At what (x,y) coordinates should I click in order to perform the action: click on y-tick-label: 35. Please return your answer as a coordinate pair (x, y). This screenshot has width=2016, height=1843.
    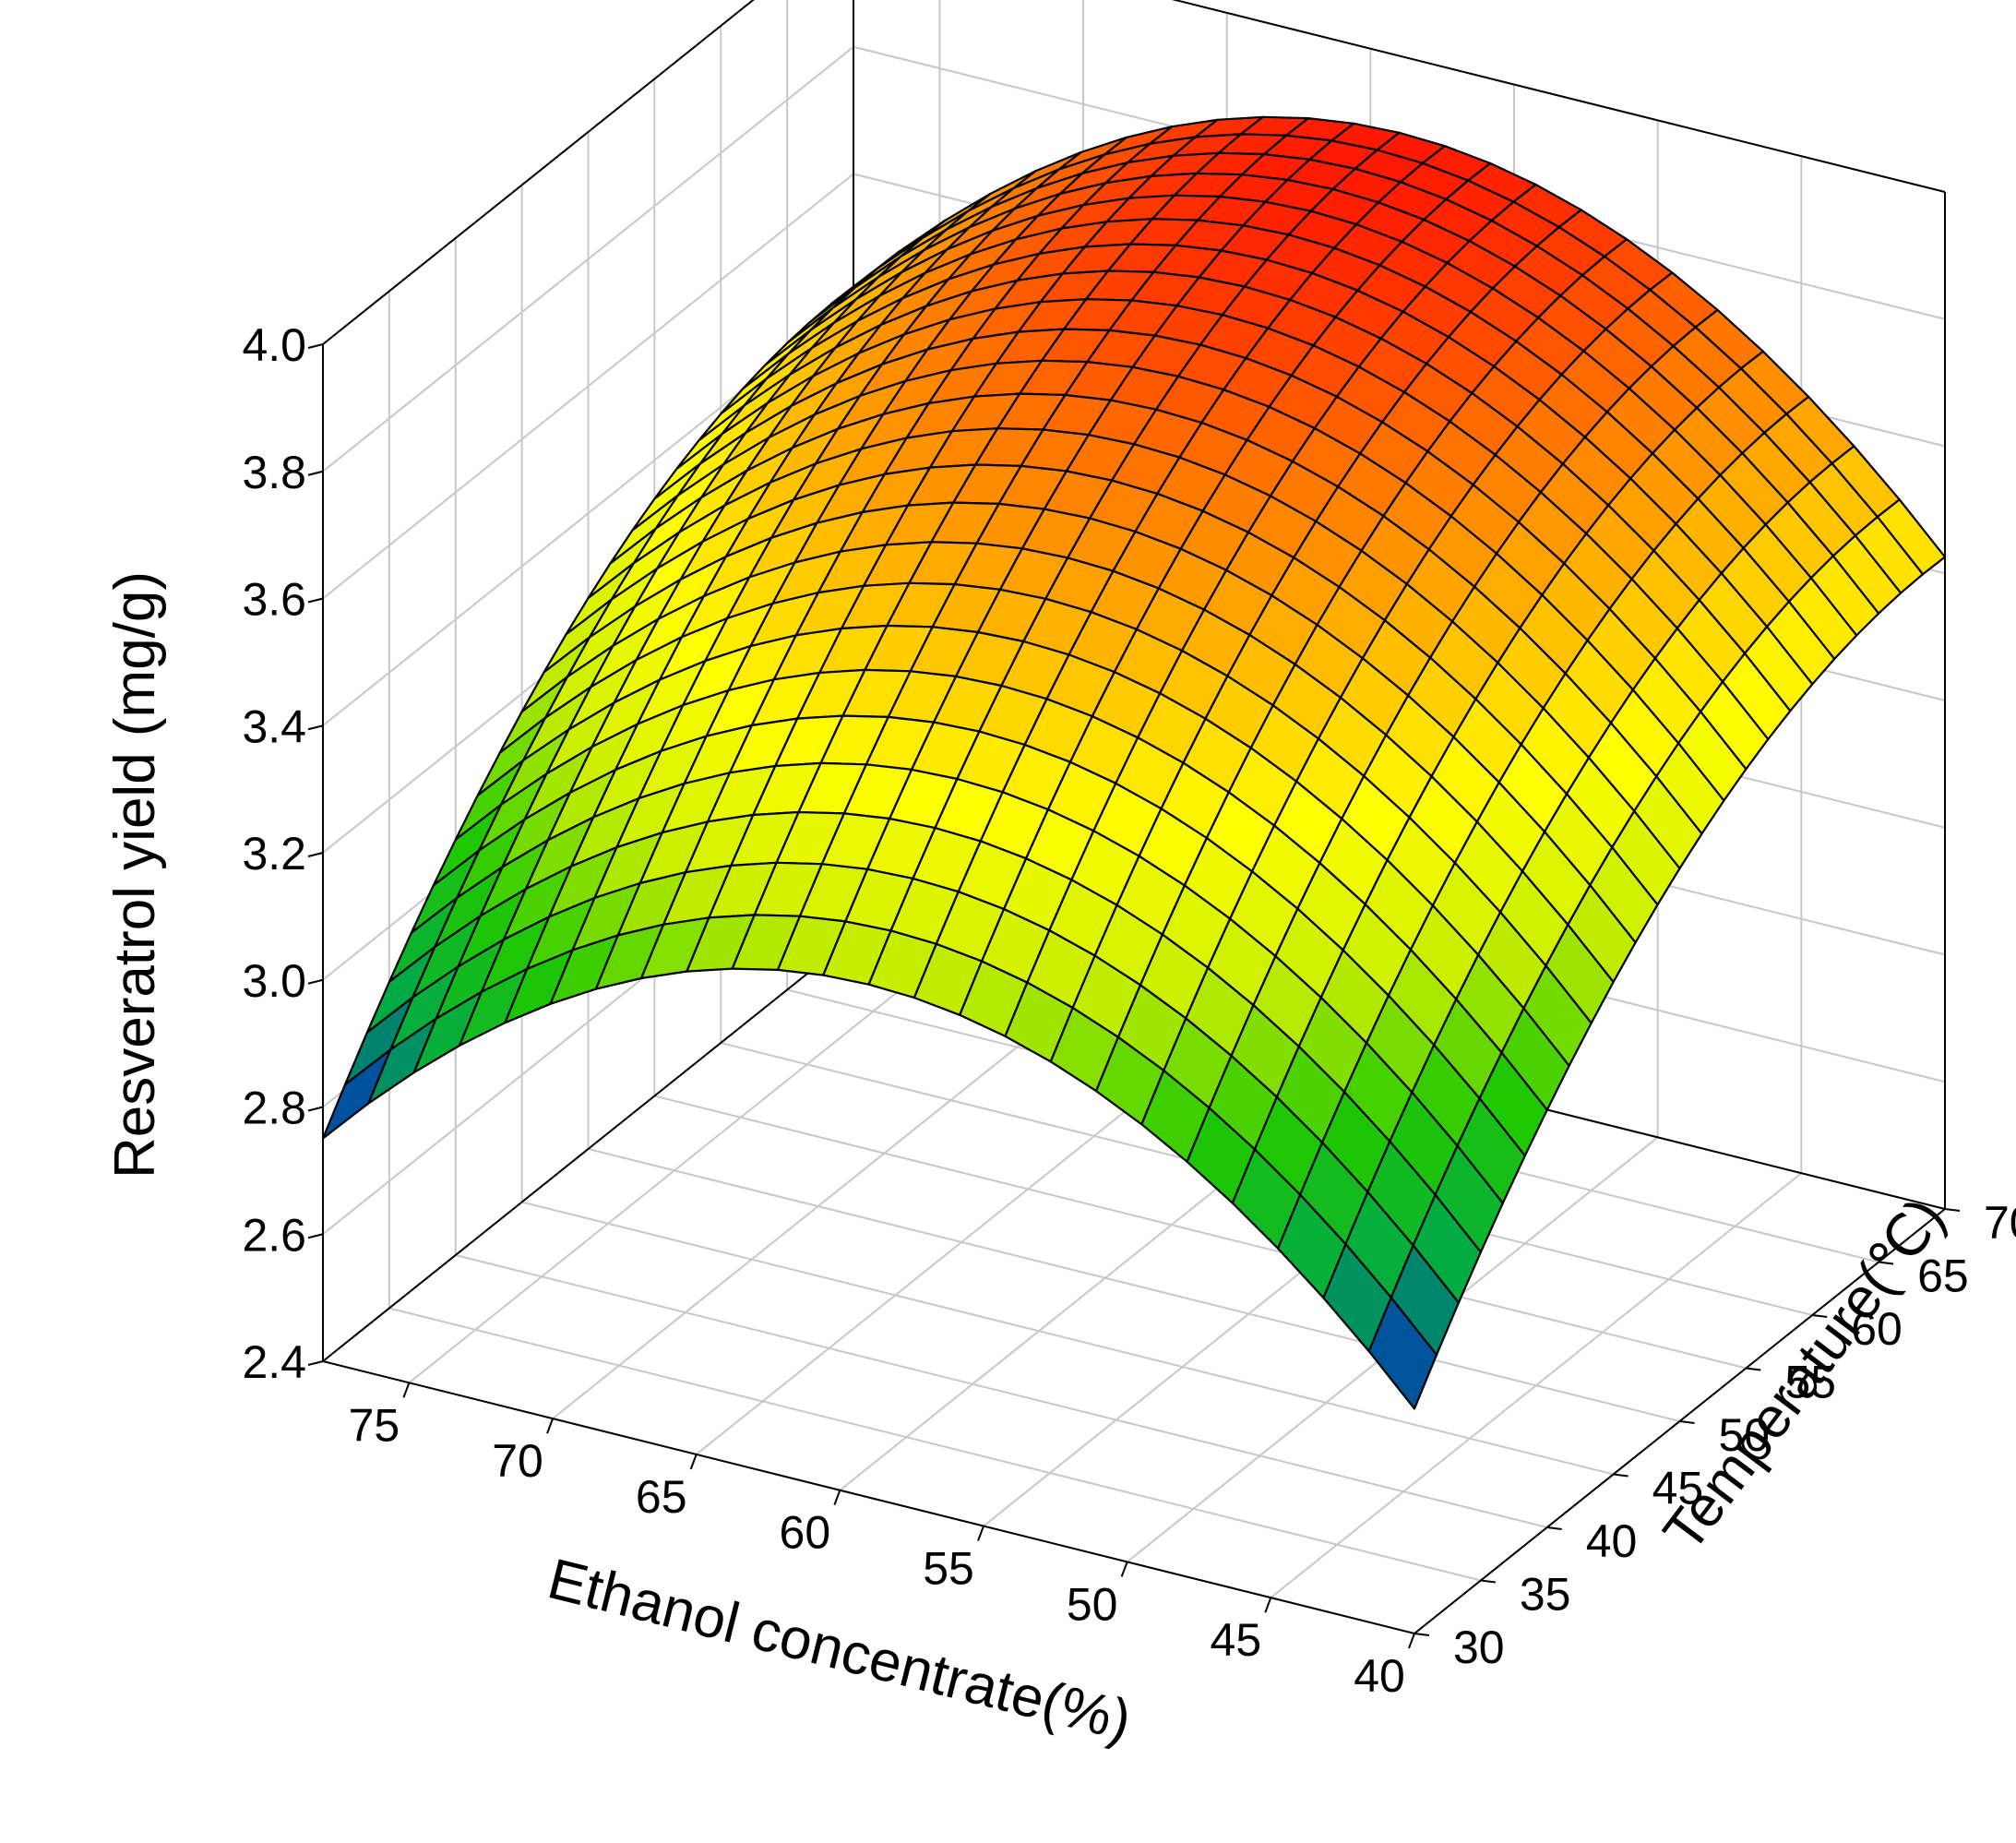
    Looking at the image, I should click on (1546, 1595).